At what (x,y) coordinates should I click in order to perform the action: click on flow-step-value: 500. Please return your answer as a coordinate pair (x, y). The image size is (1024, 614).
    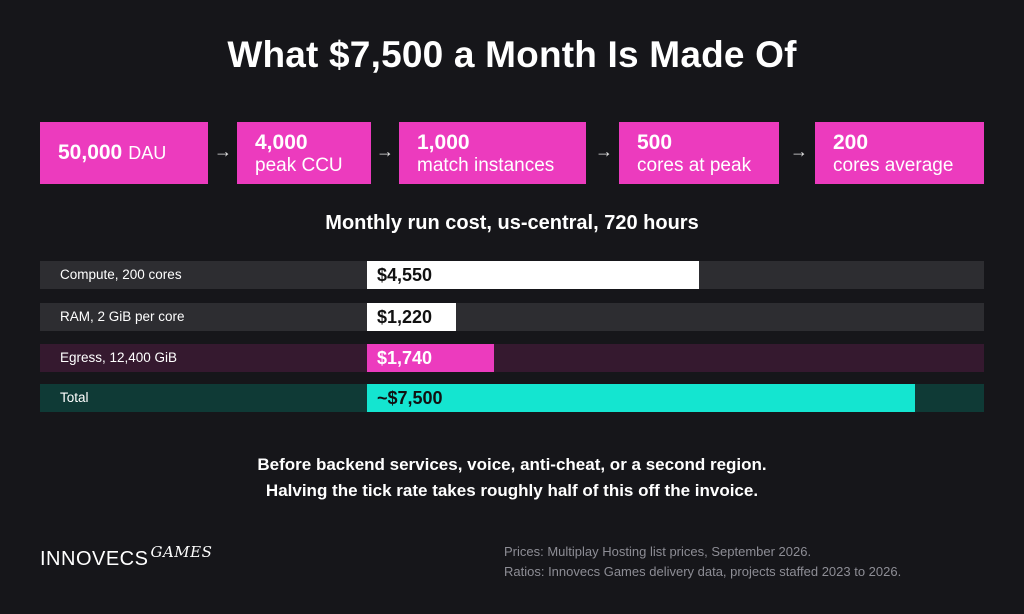
    Looking at the image, I should click on (655, 142).